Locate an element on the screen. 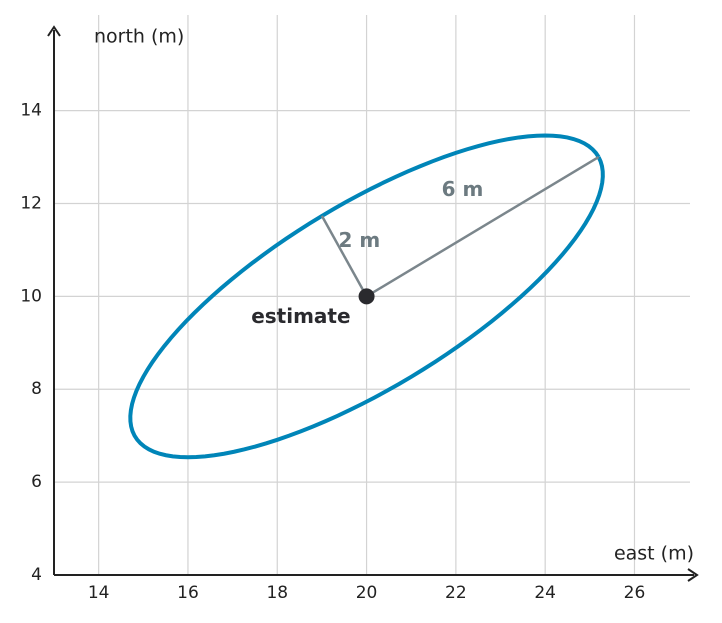 The image size is (722, 623). x-tick-label: 24 is located at coordinates (545, 593).